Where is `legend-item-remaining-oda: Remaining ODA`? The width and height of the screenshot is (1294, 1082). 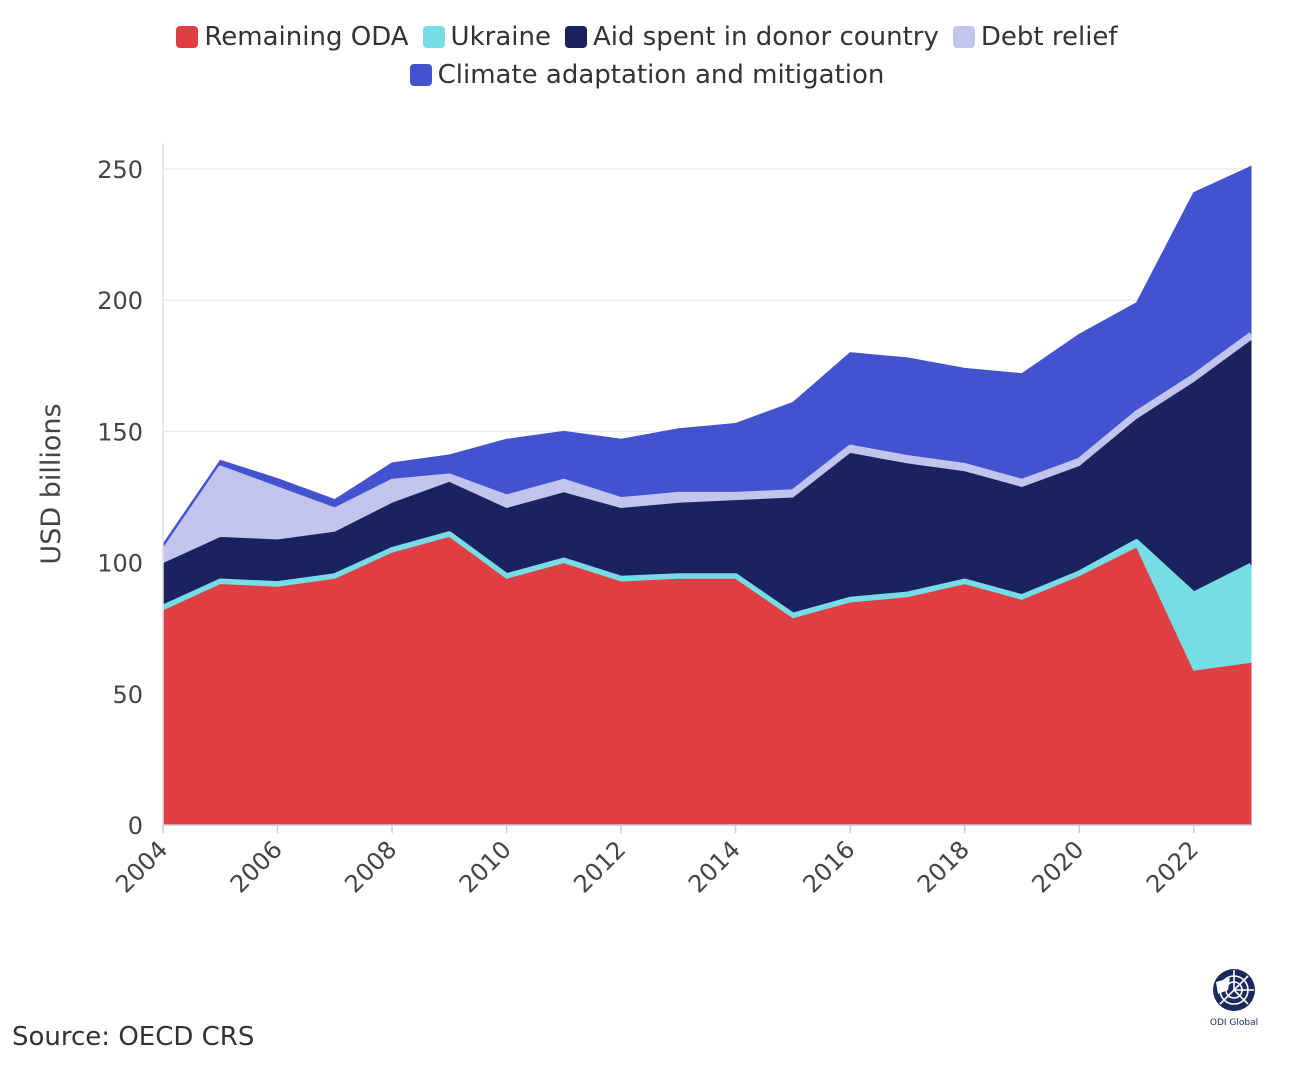
legend-item-remaining-oda: Remaining ODA is located at coordinates (292, 37).